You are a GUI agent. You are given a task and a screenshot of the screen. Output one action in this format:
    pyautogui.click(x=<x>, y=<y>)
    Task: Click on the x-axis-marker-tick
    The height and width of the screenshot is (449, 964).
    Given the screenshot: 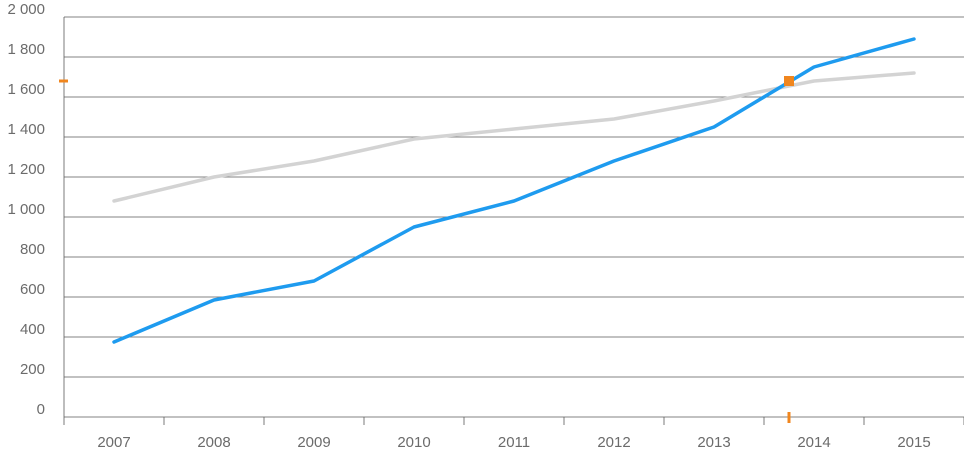 What is the action you would take?
    pyautogui.click(x=789, y=417)
    